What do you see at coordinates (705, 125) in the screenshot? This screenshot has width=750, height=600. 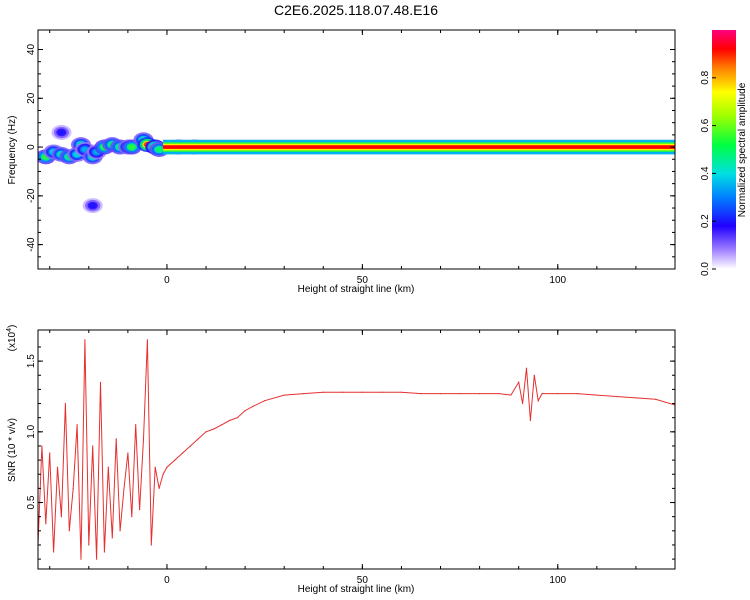 I see `colorbar-tick-label: 0.6` at bounding box center [705, 125].